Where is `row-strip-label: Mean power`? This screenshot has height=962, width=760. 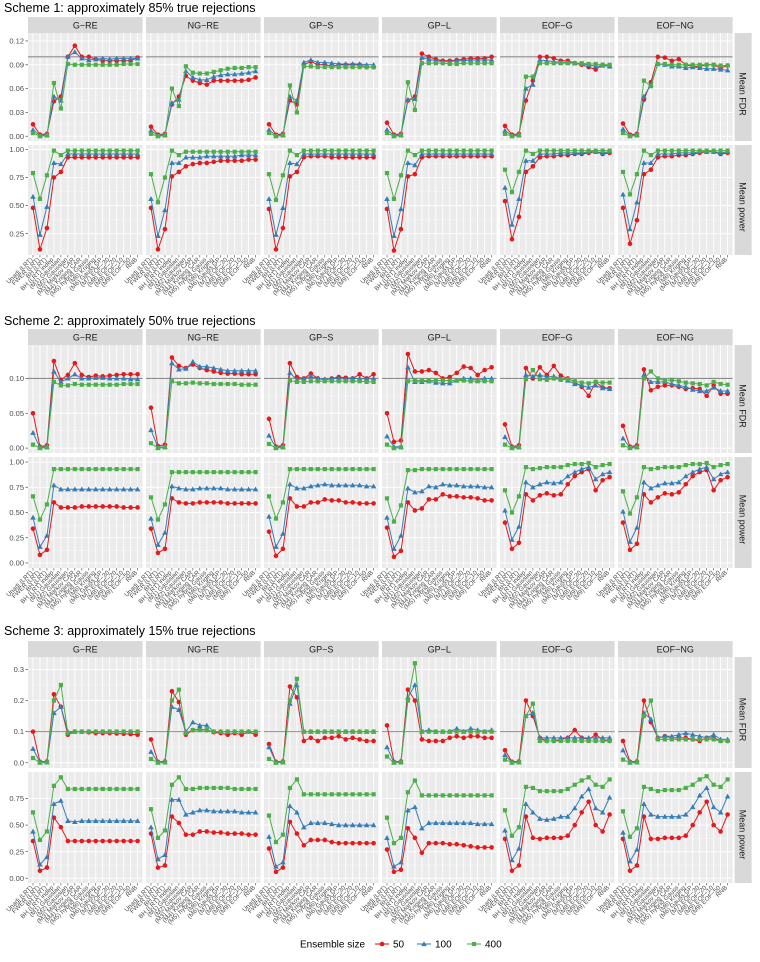
row-strip-label: Mean power is located at coordinates (743, 207).